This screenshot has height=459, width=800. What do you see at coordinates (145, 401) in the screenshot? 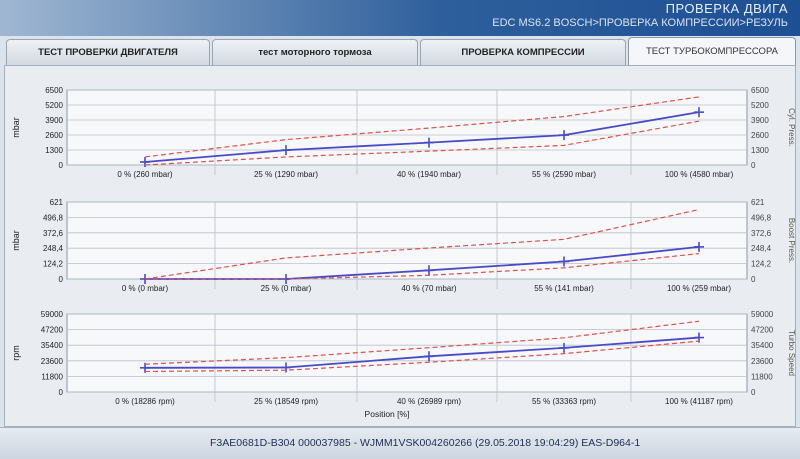
I see `x-category-label: 0 % (18286 rpm)` at bounding box center [145, 401].